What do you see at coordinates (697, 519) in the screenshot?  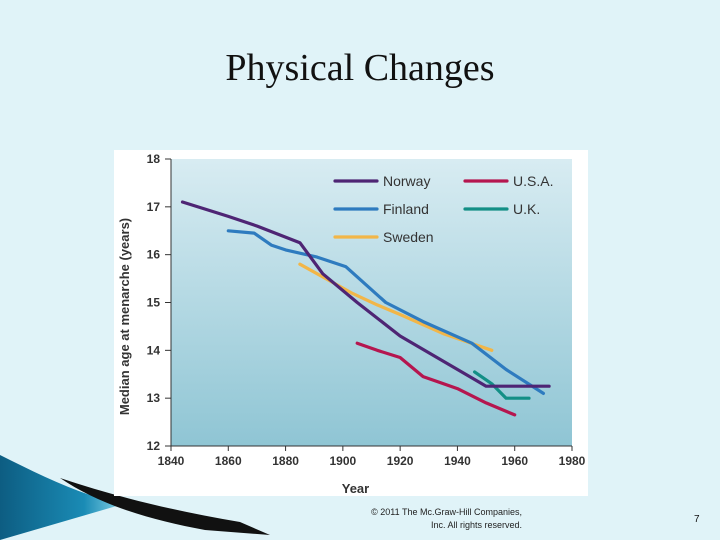 I see `page-number: 7` at bounding box center [697, 519].